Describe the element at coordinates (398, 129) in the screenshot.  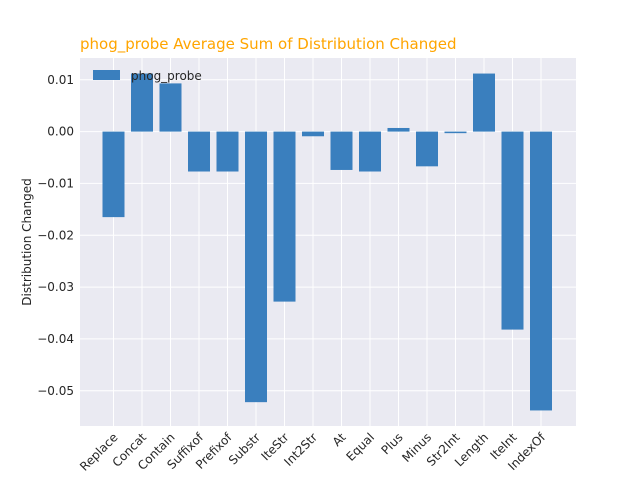
I see `bar-plus` at that location.